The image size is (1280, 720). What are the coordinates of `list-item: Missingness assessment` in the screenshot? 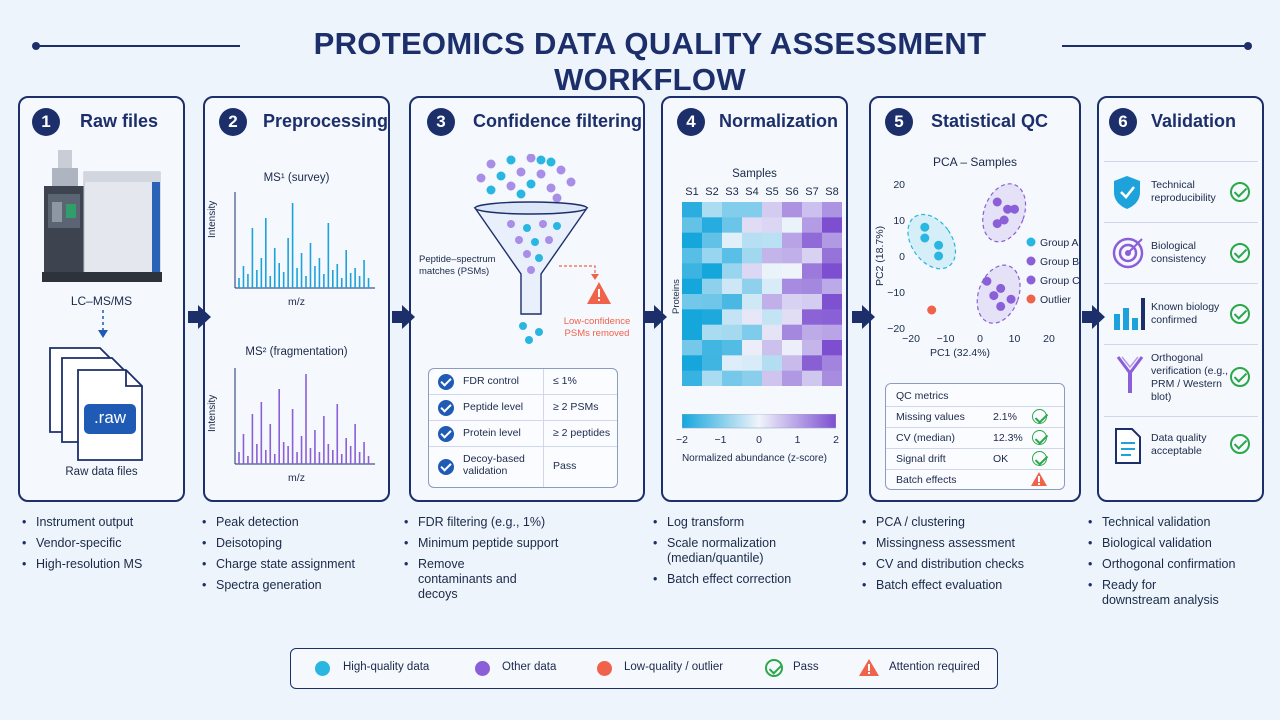 It's located at (960, 543).